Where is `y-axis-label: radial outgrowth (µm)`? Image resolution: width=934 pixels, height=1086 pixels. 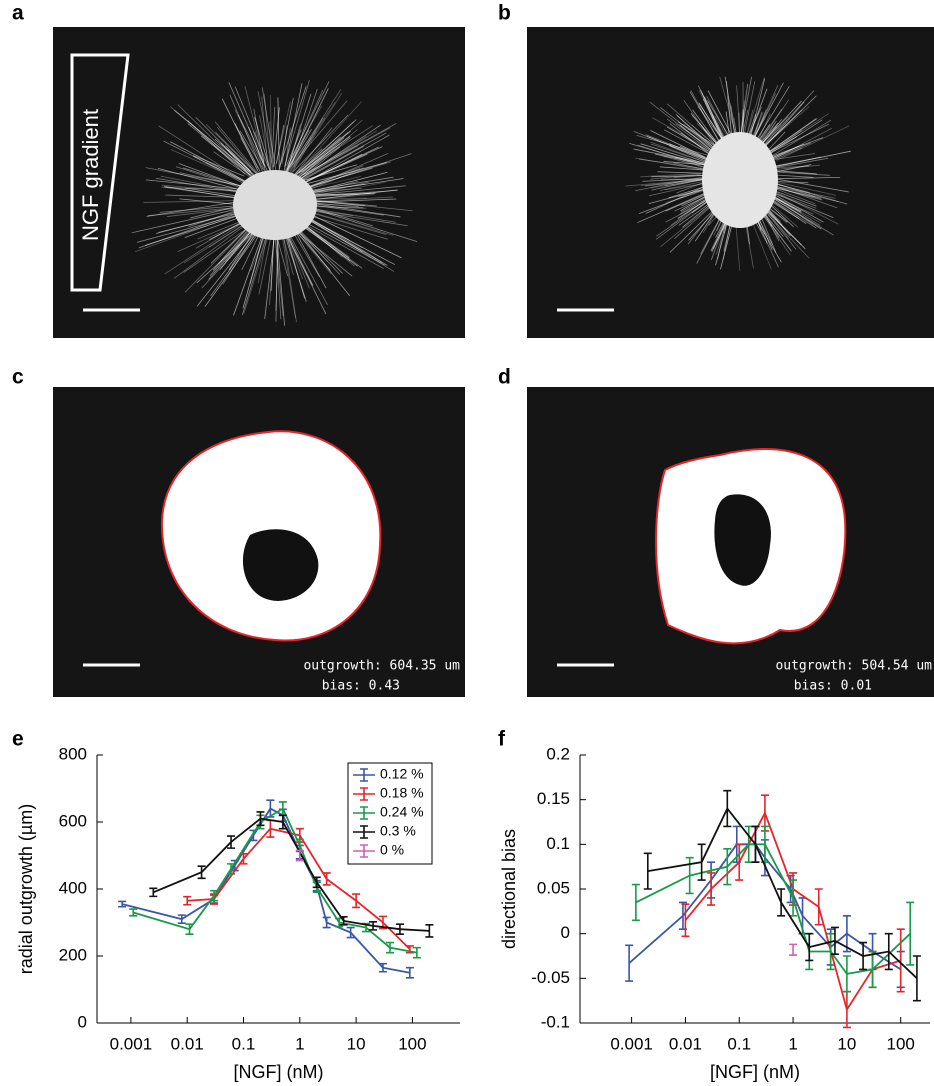
y-axis-label: radial outgrowth (µm) is located at coordinates (26, 889).